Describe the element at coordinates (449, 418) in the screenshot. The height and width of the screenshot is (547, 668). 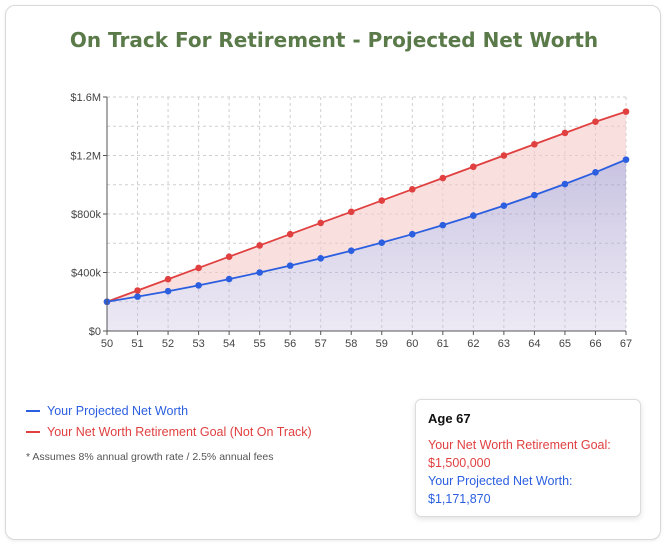
I see `tooltip-header: Age 67` at that location.